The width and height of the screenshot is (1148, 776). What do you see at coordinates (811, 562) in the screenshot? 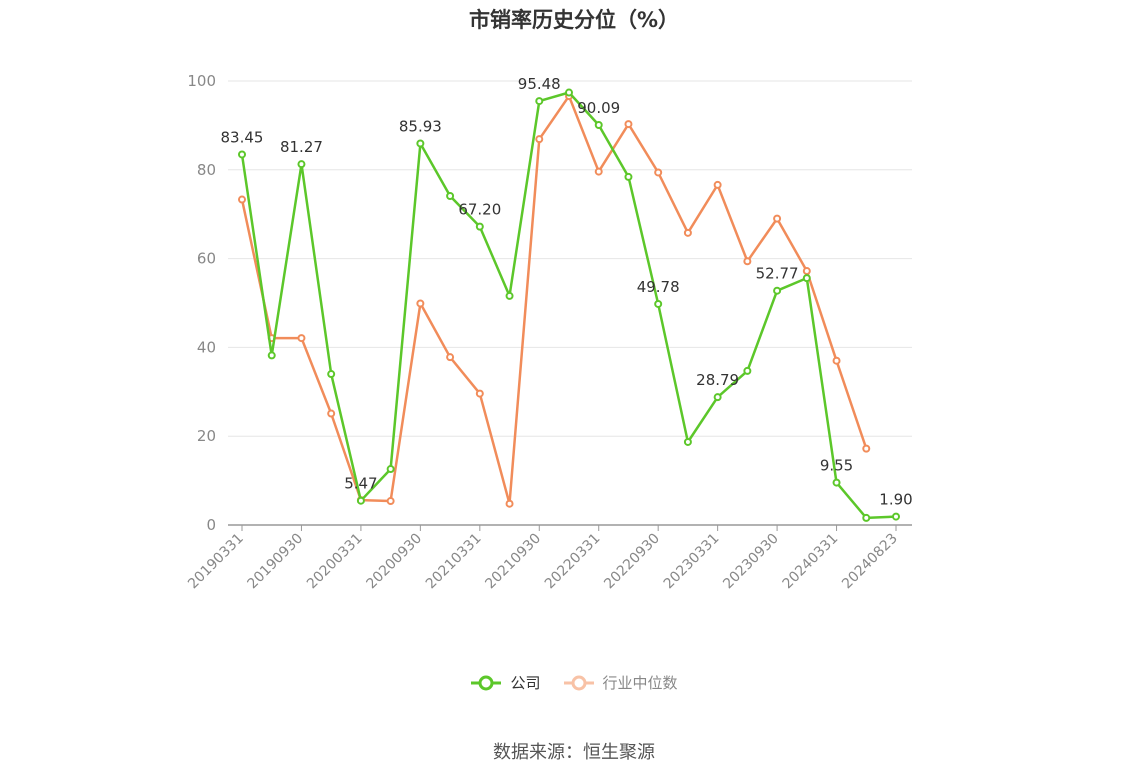
I see `x-tick-label: 20240331` at bounding box center [811, 562].